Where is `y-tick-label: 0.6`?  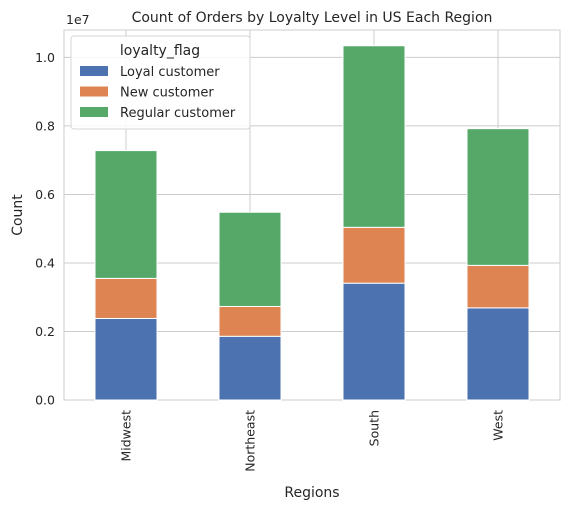 y-tick-label: 0.6 is located at coordinates (45, 194).